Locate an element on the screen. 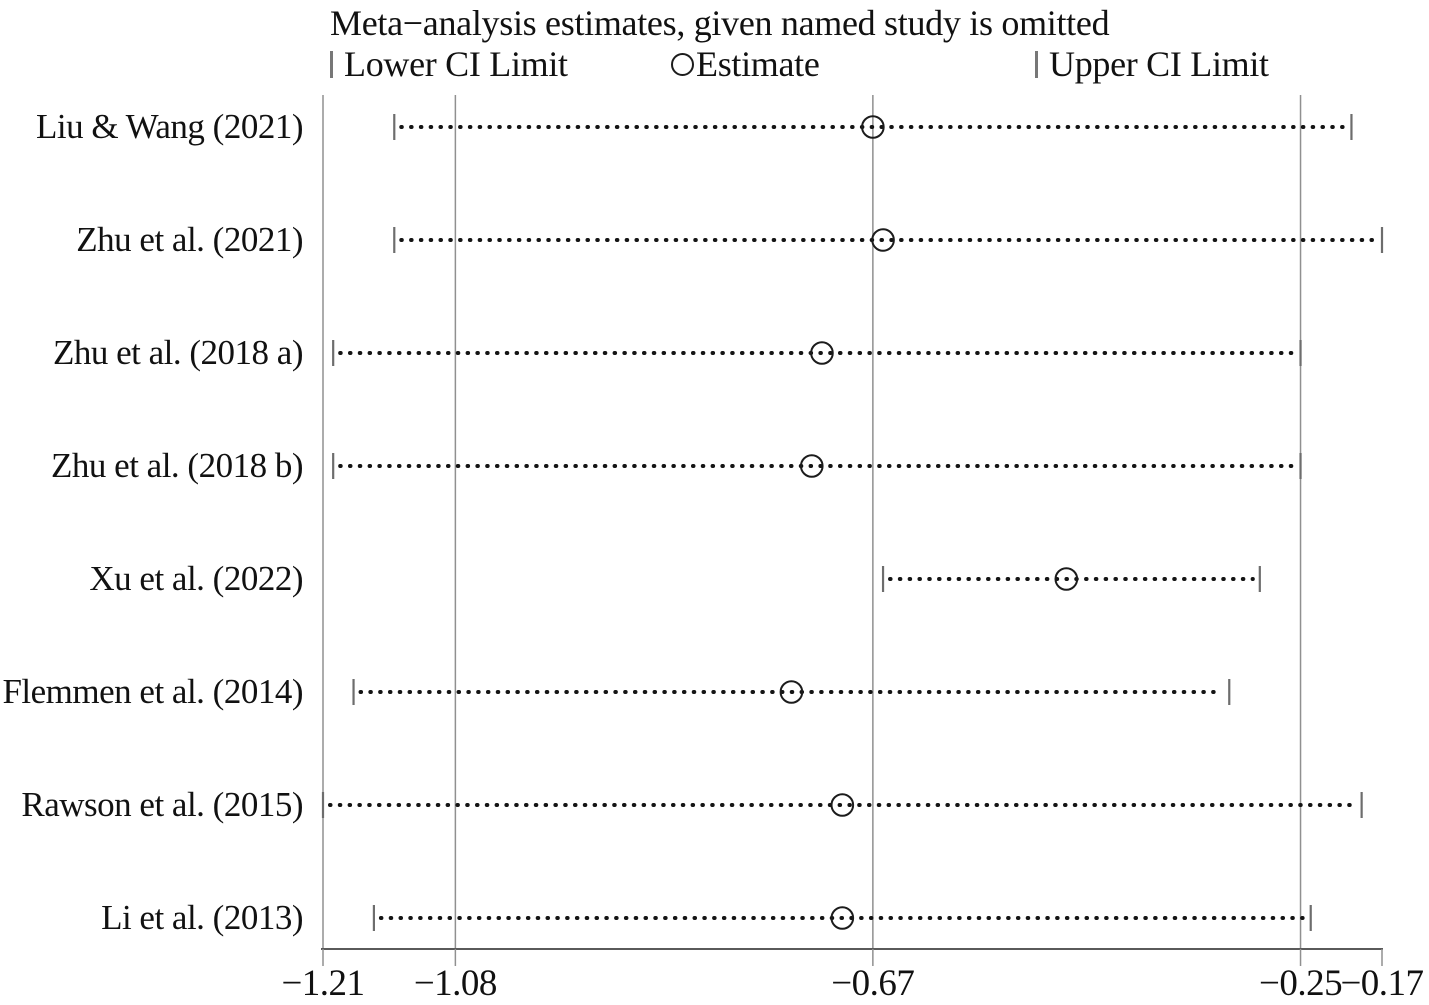 The width and height of the screenshot is (1429, 1005). study-label: Rawson et al. (2015) is located at coordinates (162, 804).